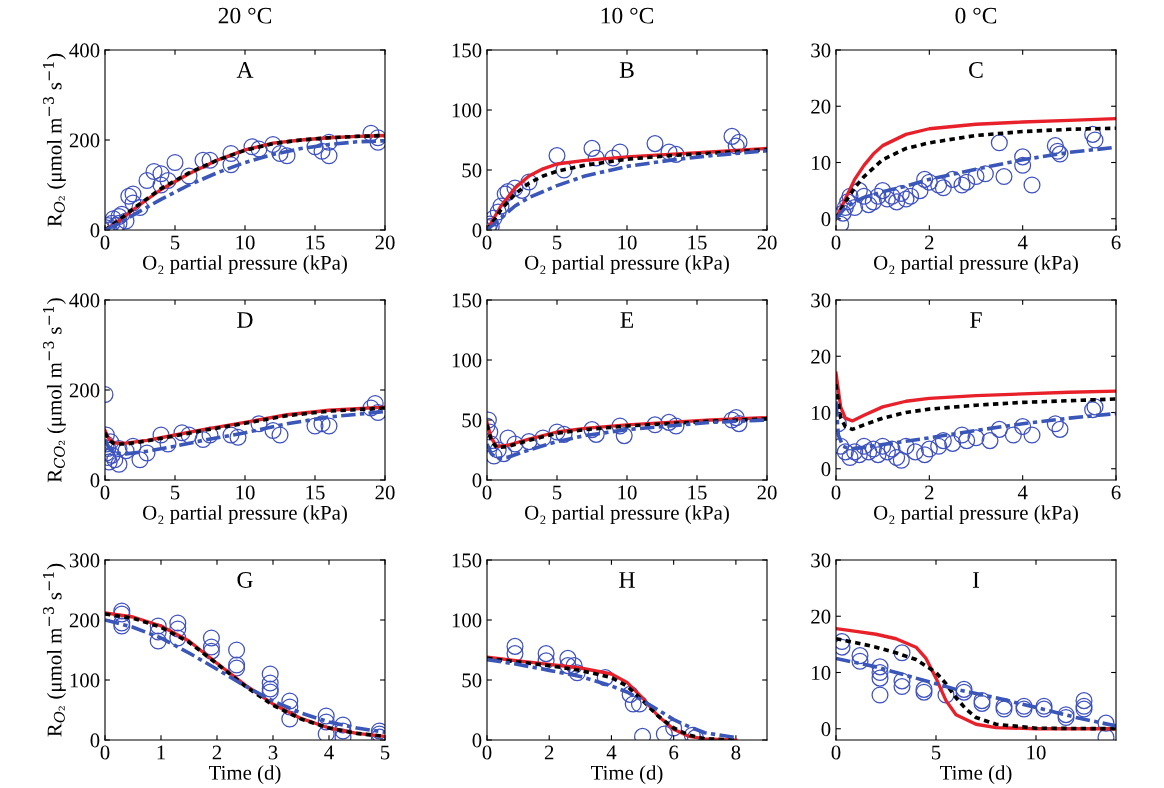  What do you see at coordinates (976, 15) in the screenshot?
I see `text: 0 °C` at bounding box center [976, 15].